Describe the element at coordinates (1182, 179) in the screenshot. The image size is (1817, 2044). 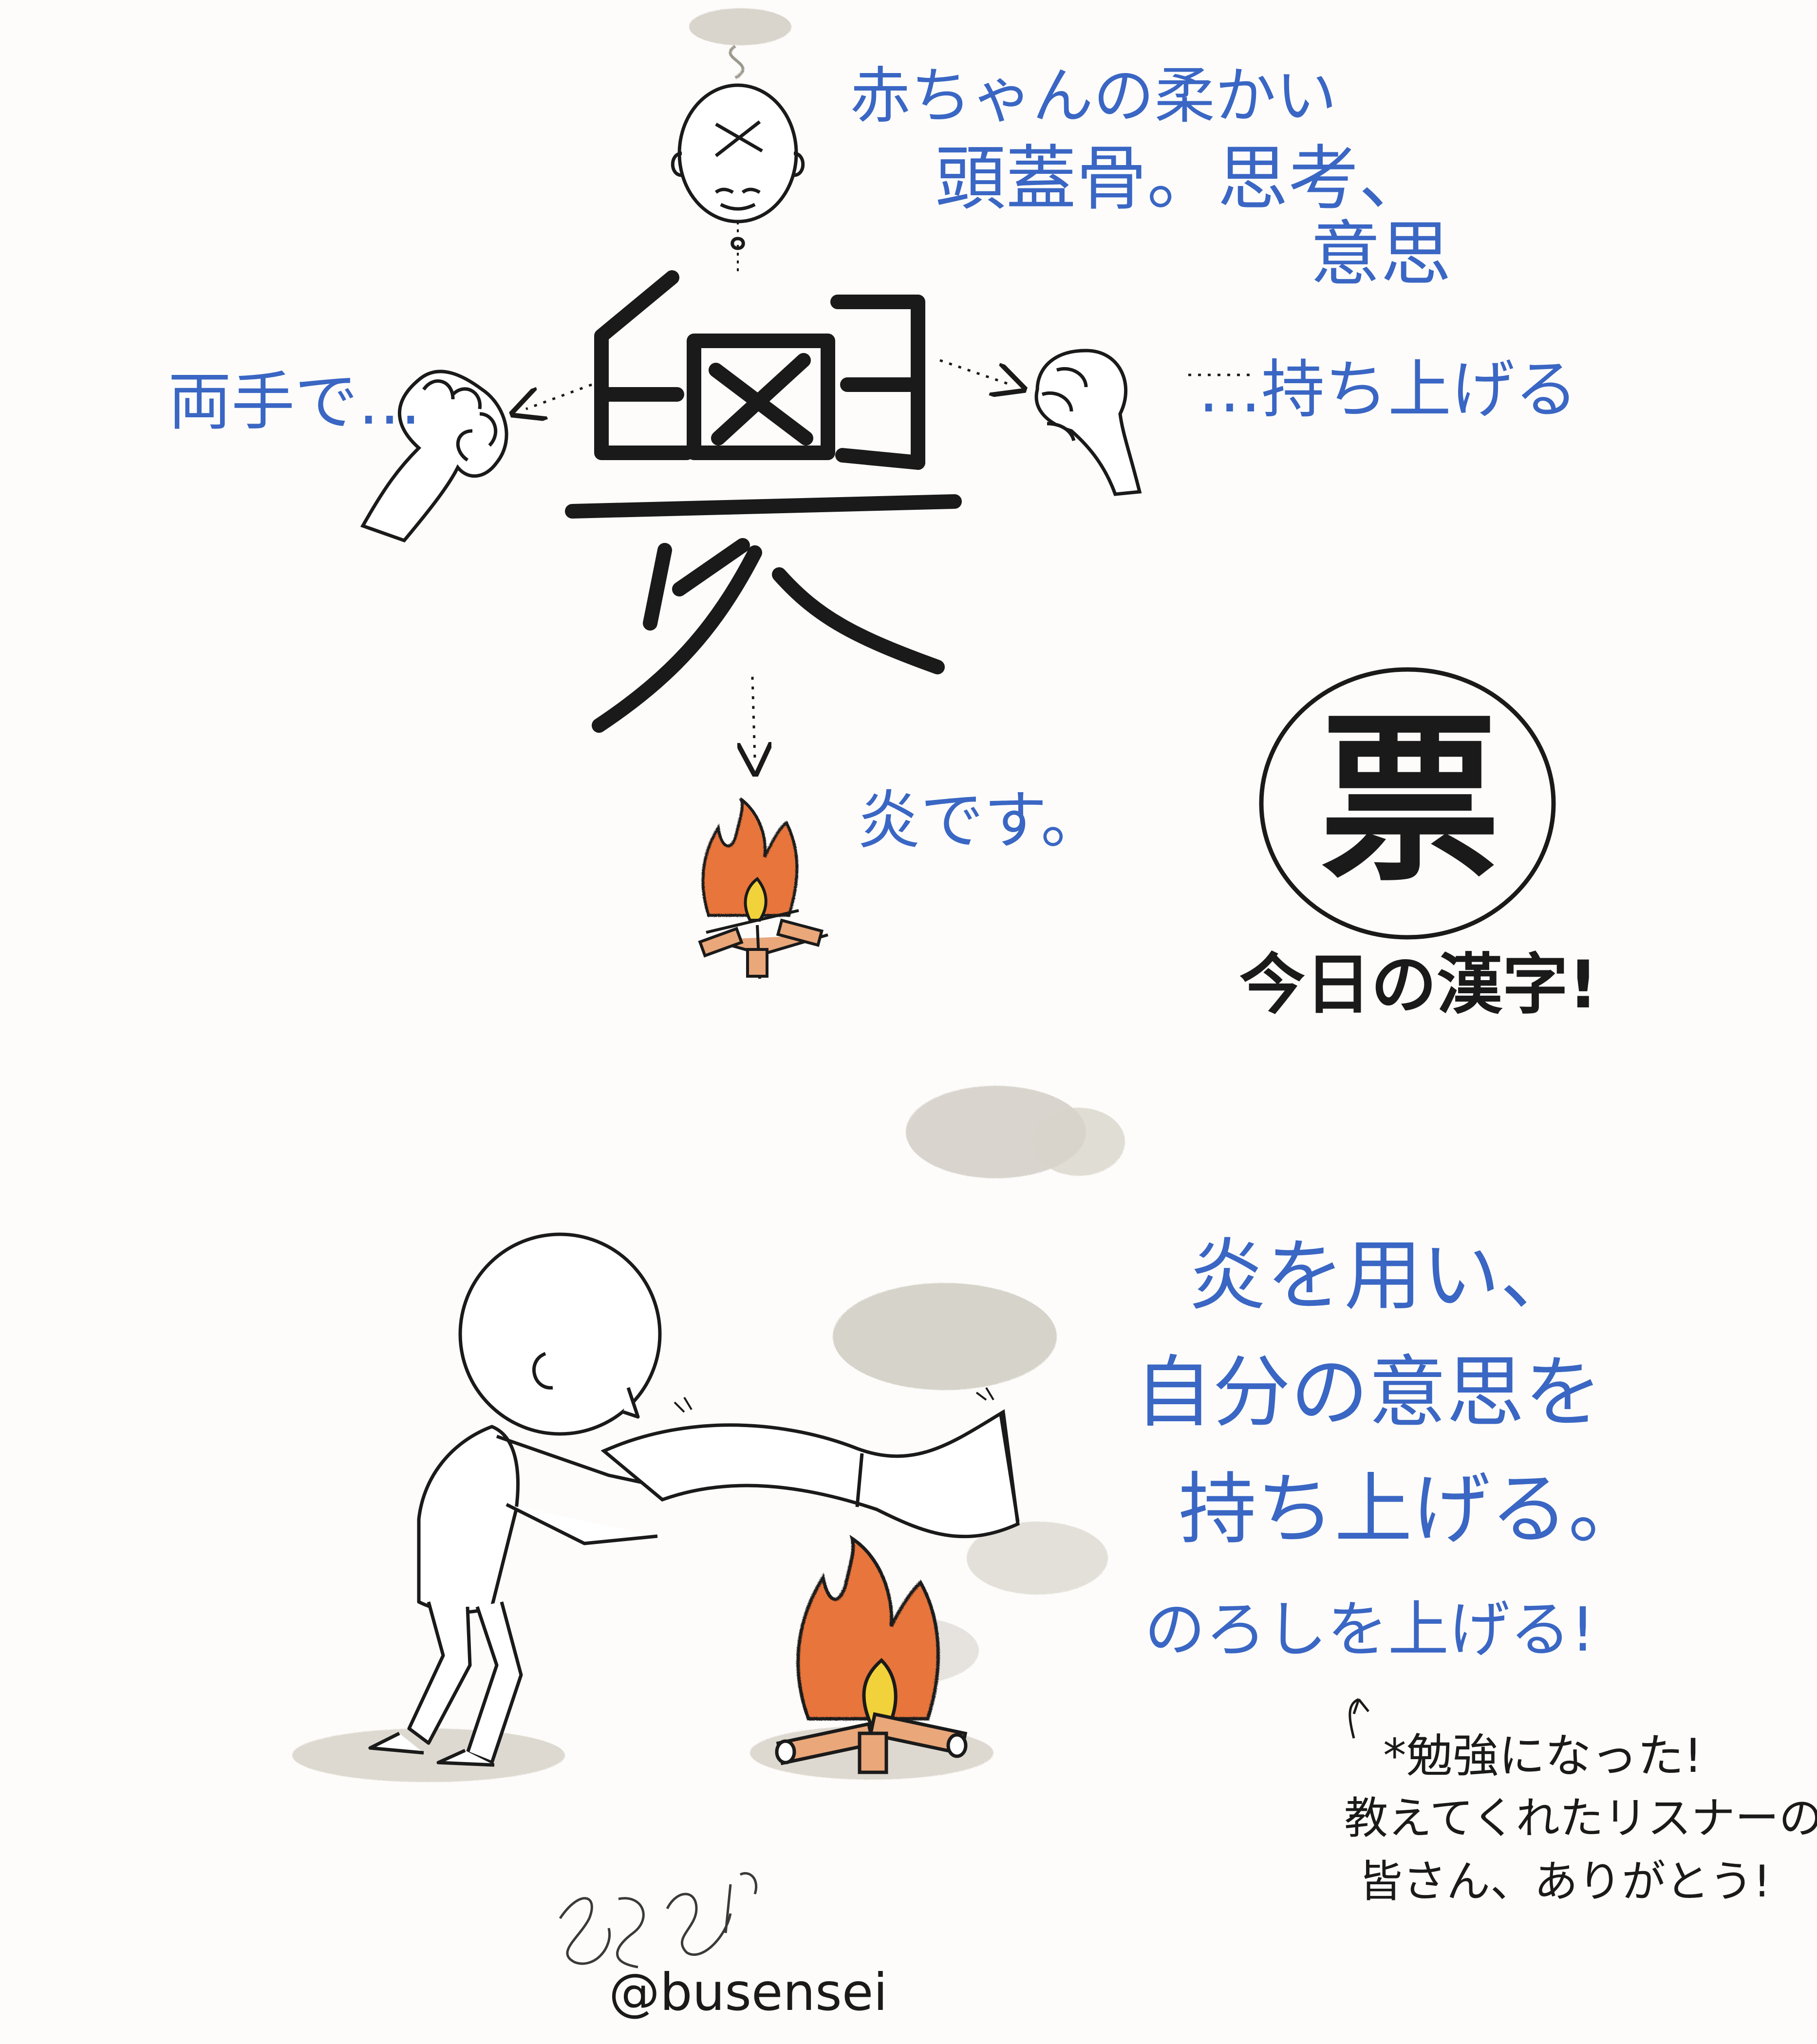
I see `note-skull-line2: 頭蓋骨。思考、` at that location.